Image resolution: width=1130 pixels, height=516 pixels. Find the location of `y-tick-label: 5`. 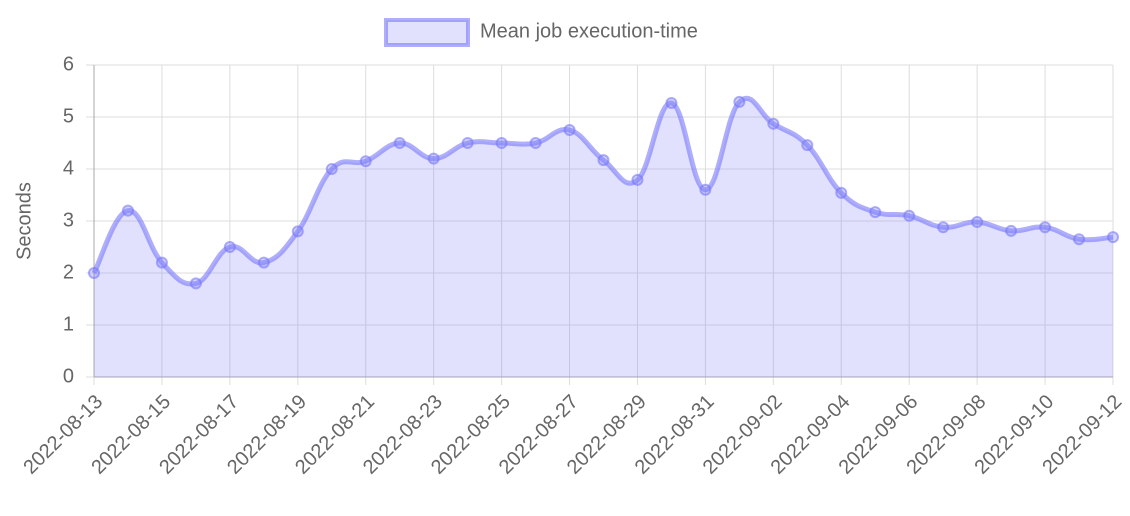

y-tick-label: 5 is located at coordinates (68, 116).